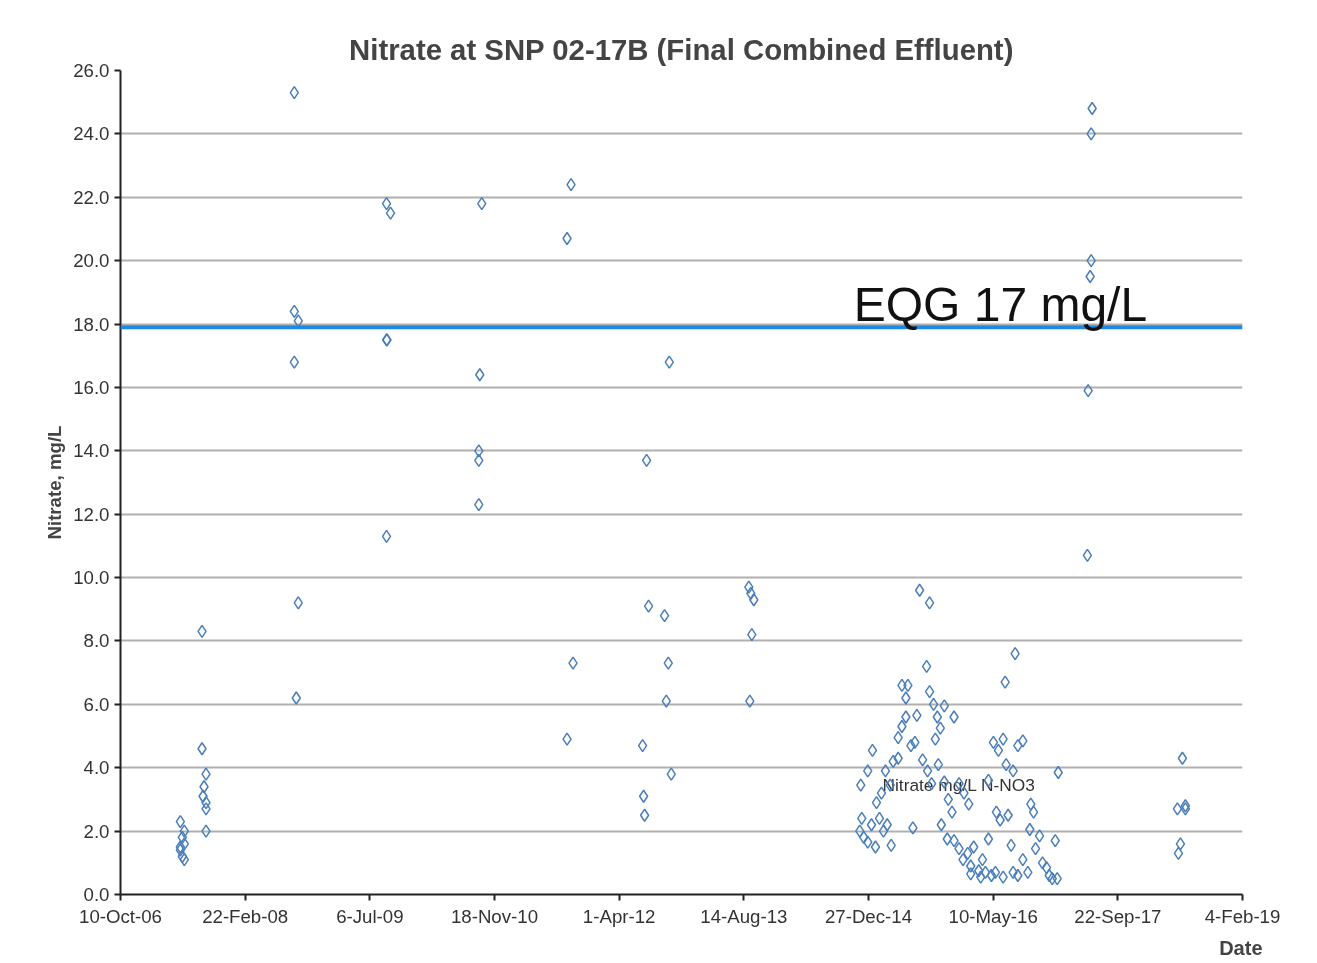 Image resolution: width=1317 pixels, height=963 pixels. What do you see at coordinates (681, 49) in the screenshot?
I see `chart-title: Nitrate at SNP 02-17B (Final Combined Effluent)` at bounding box center [681, 49].